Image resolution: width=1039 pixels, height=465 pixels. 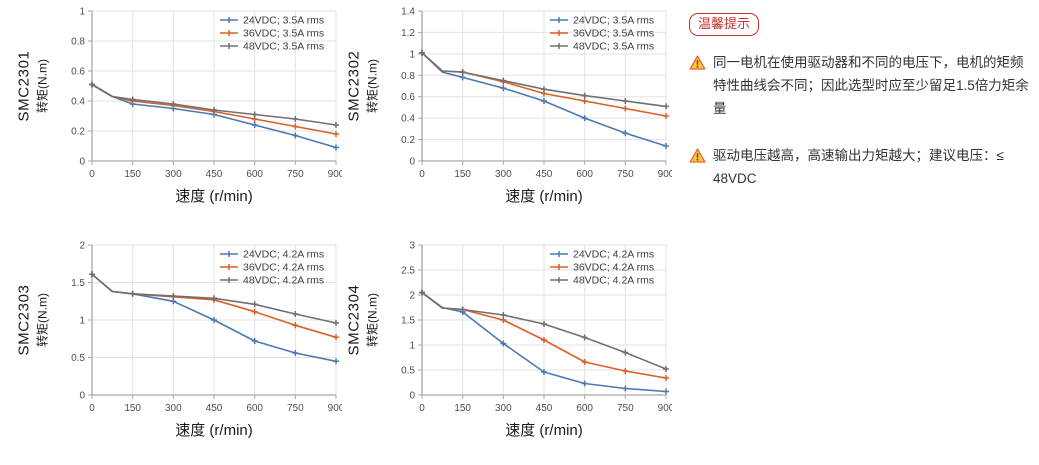 What do you see at coordinates (412, 246) in the screenshot?
I see `svg-text: 3` at bounding box center [412, 246].